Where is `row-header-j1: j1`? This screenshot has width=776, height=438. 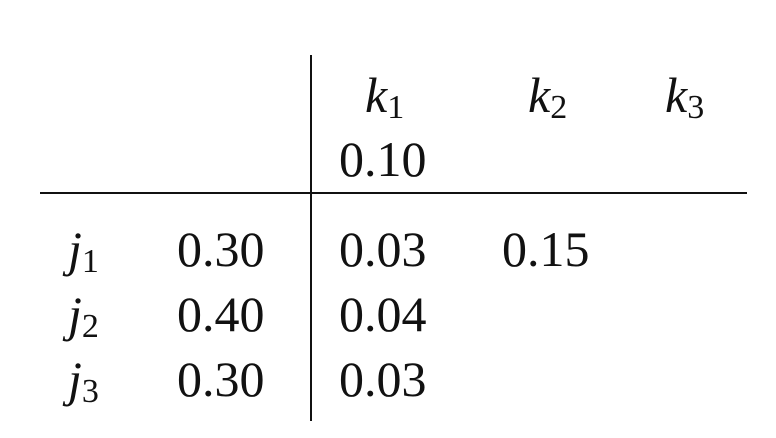
row-header-j1: j1 is located at coordinates (83, 250).